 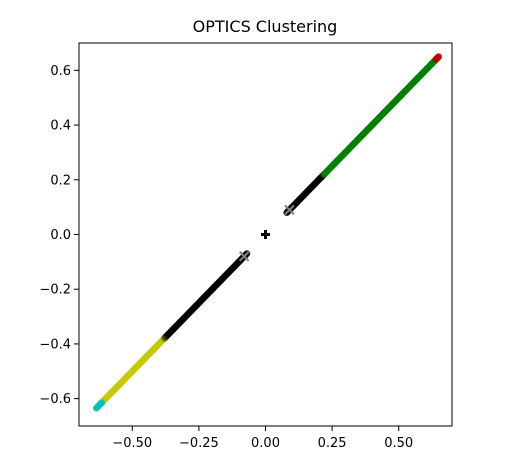 I want to click on y-tick-label: −0.4, so click(x=55, y=344).